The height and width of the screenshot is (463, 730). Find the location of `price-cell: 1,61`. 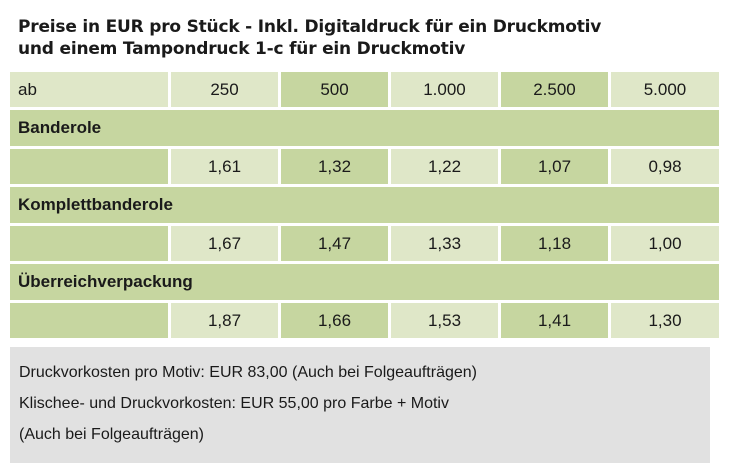

price-cell: 1,61 is located at coordinates (226, 168).